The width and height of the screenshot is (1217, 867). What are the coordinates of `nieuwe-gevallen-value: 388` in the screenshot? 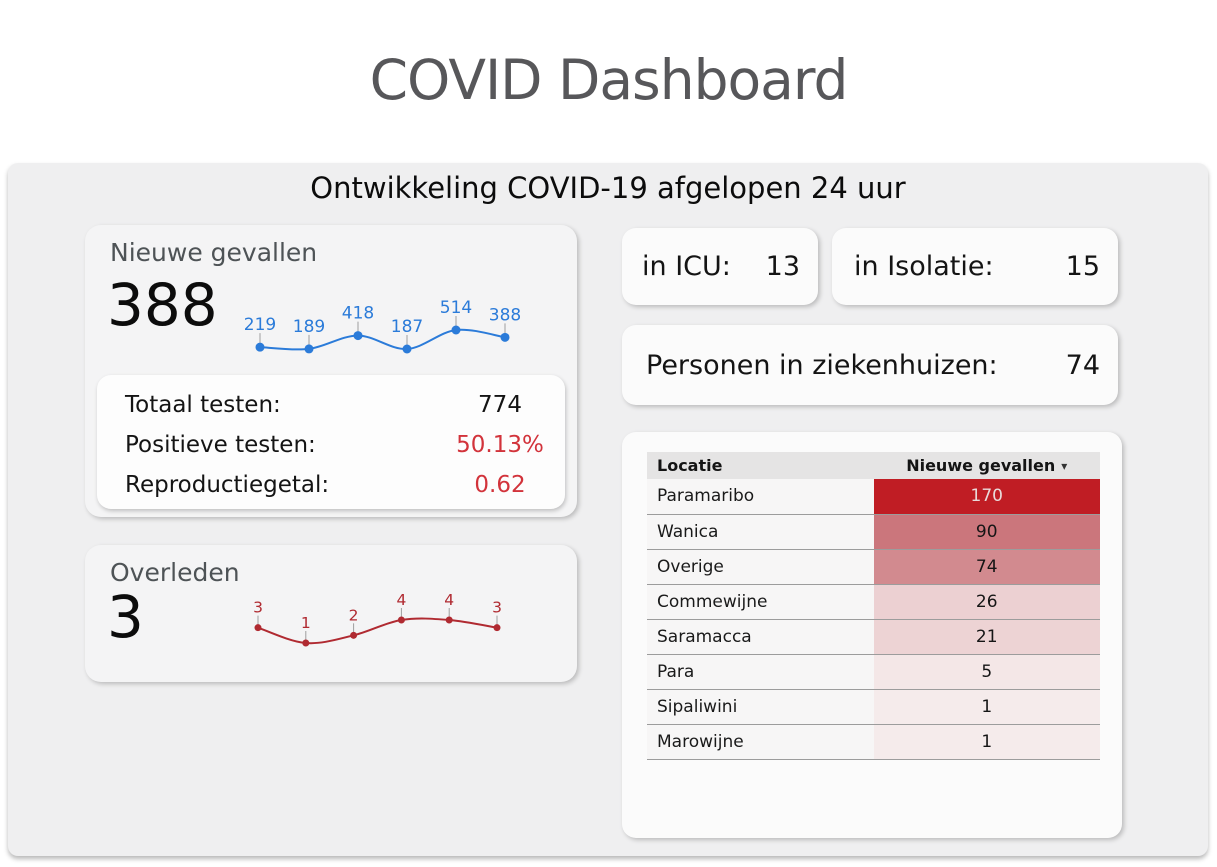 It's located at (162, 305).